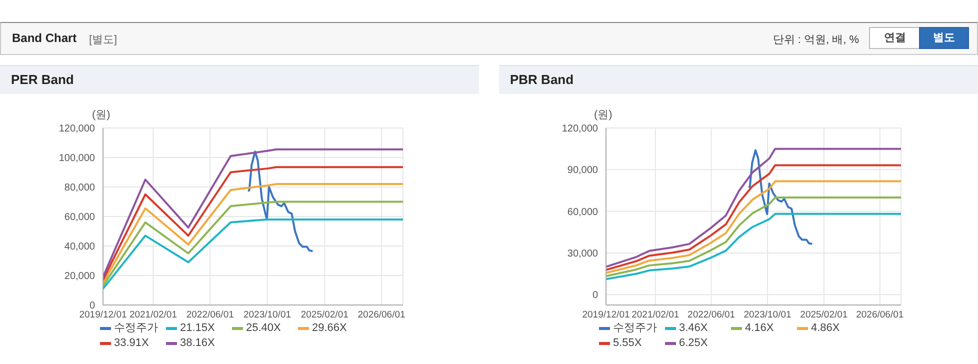  What do you see at coordinates (627, 343) in the screenshot?
I see `legend-label: 5.55X` at bounding box center [627, 343].